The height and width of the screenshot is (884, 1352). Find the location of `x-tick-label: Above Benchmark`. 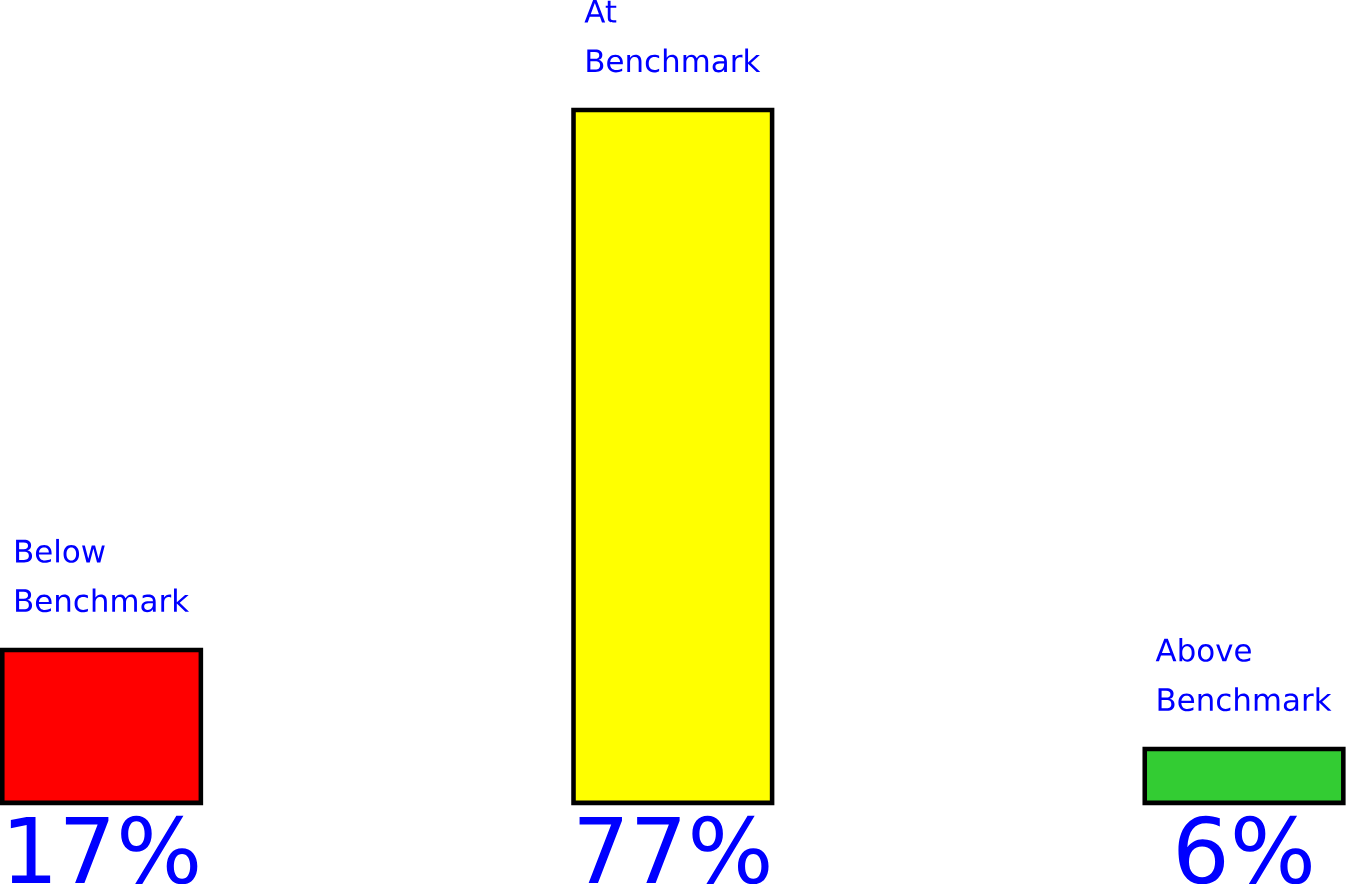

x-tick-label: Above Benchmark is located at coordinates (1243, 674).